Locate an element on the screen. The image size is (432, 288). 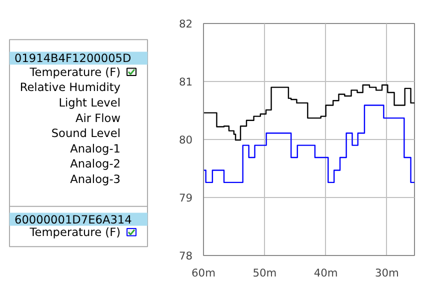
text: Analog-2 is located at coordinates (95, 163).